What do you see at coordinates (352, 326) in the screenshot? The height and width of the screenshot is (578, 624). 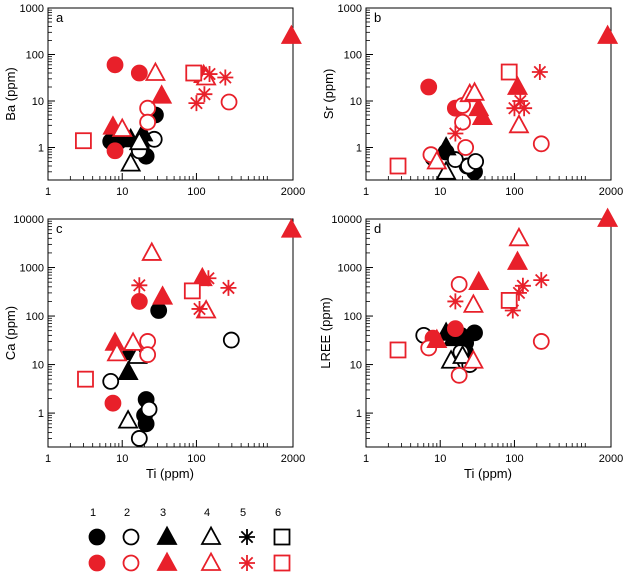 I see `panel-d-y-ticks: 1 10 100 1000 10000` at bounding box center [352, 326].